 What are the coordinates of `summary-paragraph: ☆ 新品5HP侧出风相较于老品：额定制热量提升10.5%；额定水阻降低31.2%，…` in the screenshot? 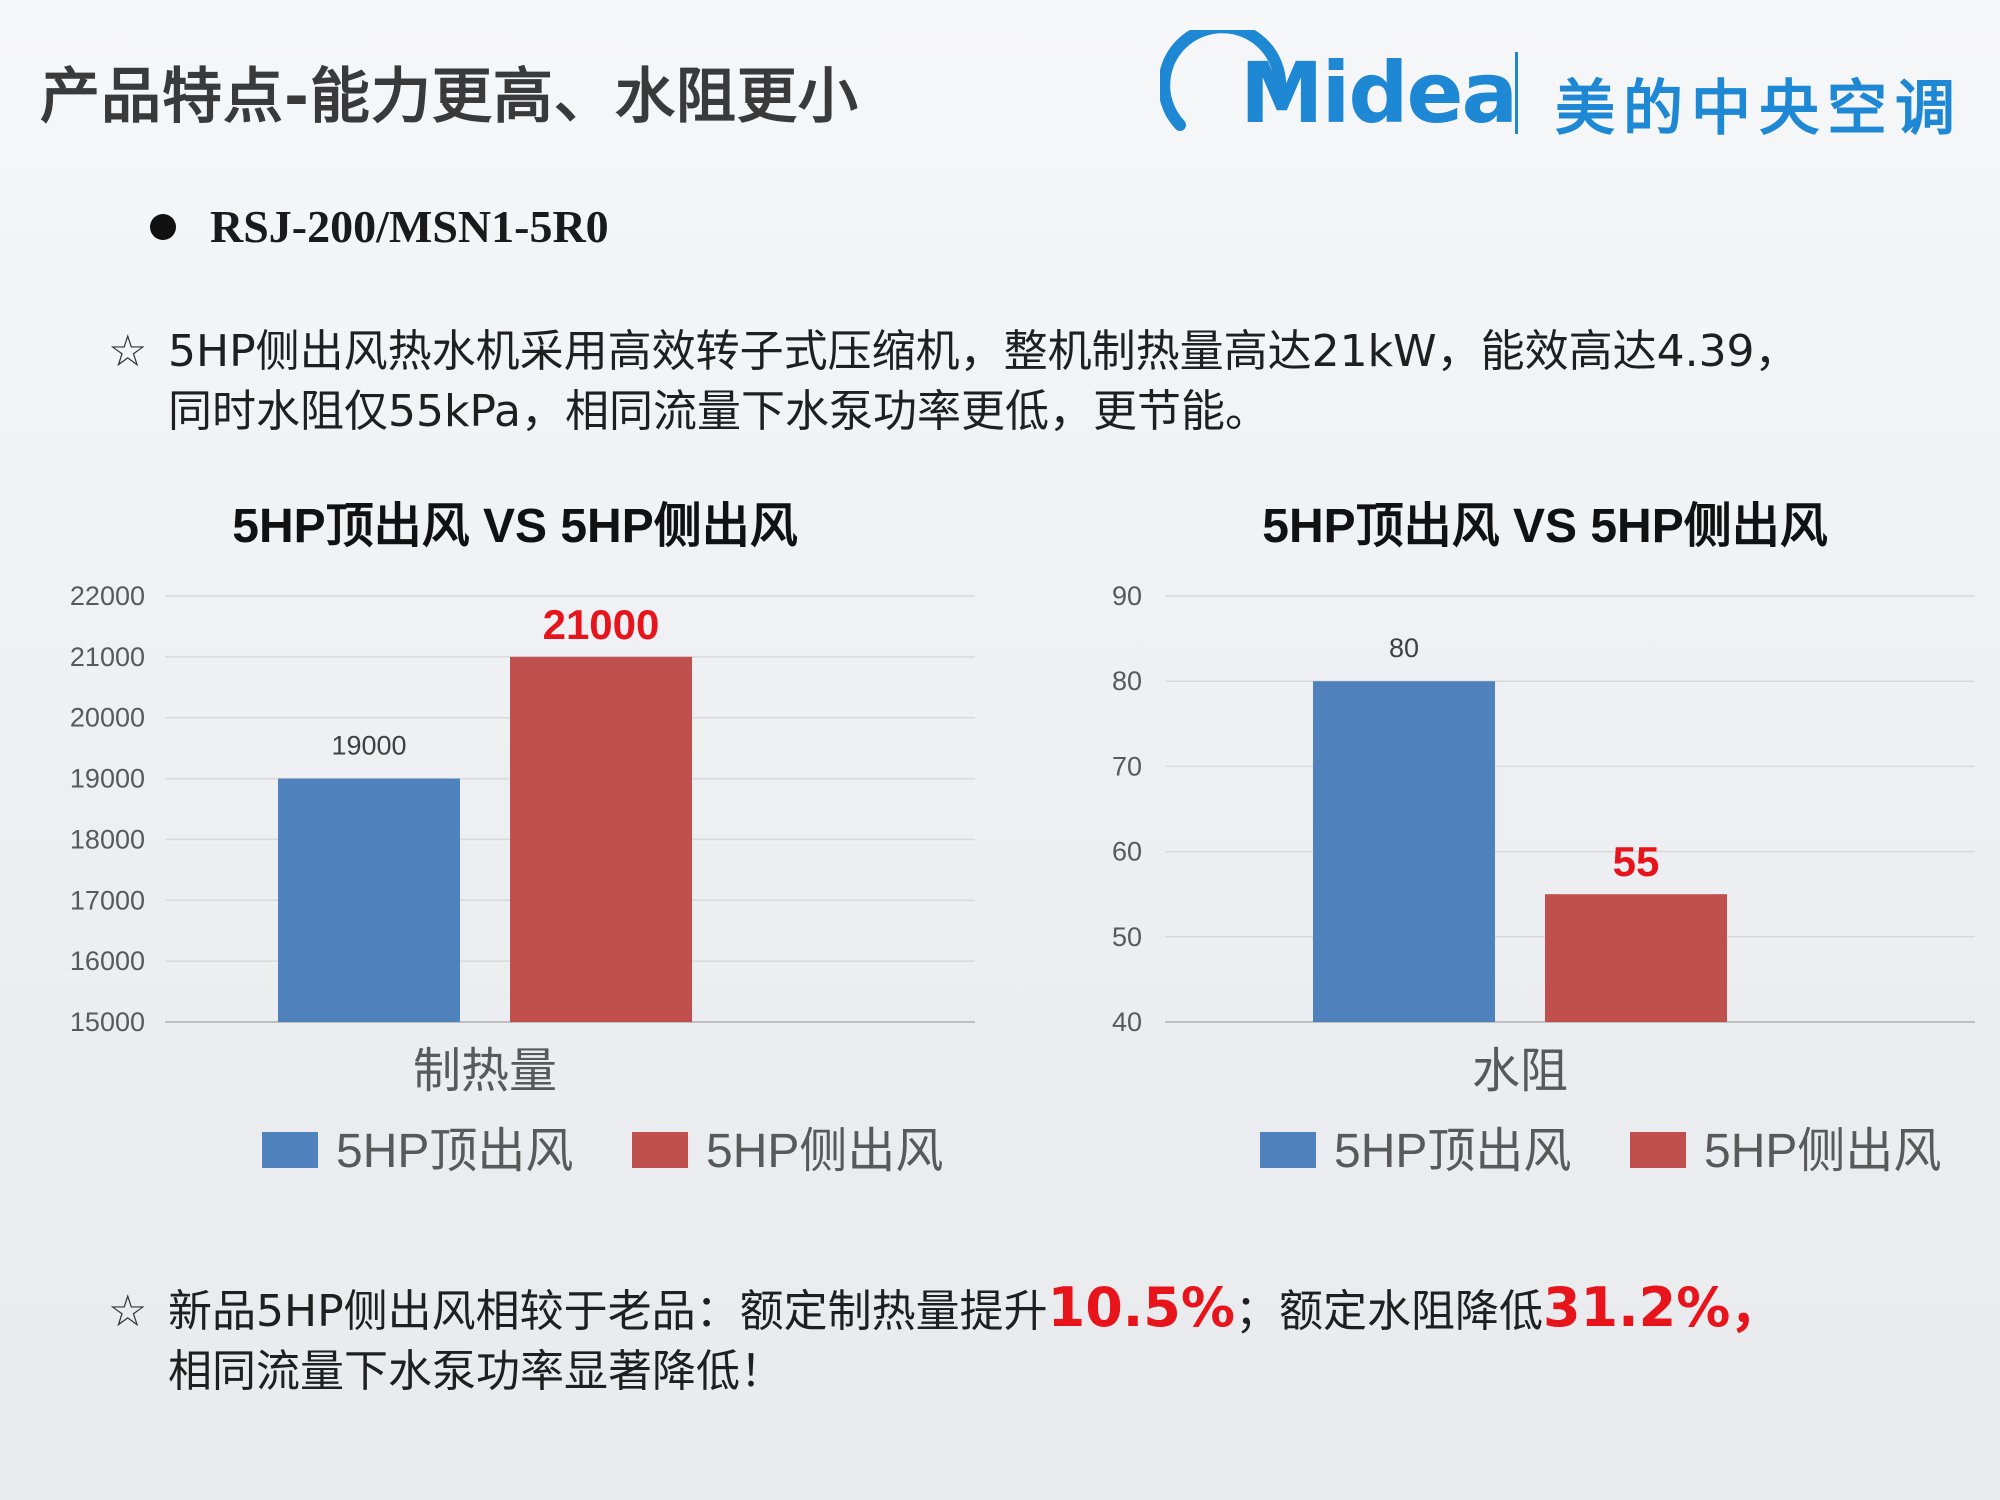 It's located at (1043, 1340).